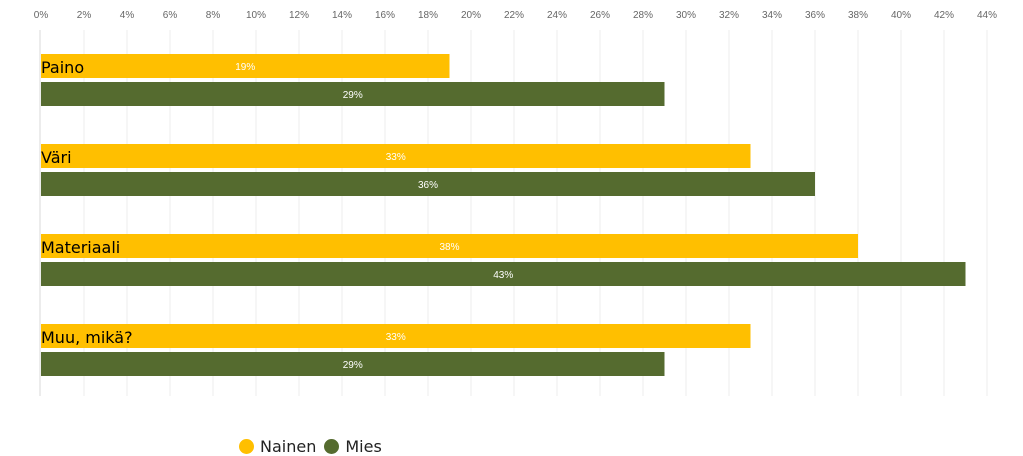 The image size is (1023, 456). What do you see at coordinates (987, 15) in the screenshot?
I see `x-tick-label: 44%` at bounding box center [987, 15].